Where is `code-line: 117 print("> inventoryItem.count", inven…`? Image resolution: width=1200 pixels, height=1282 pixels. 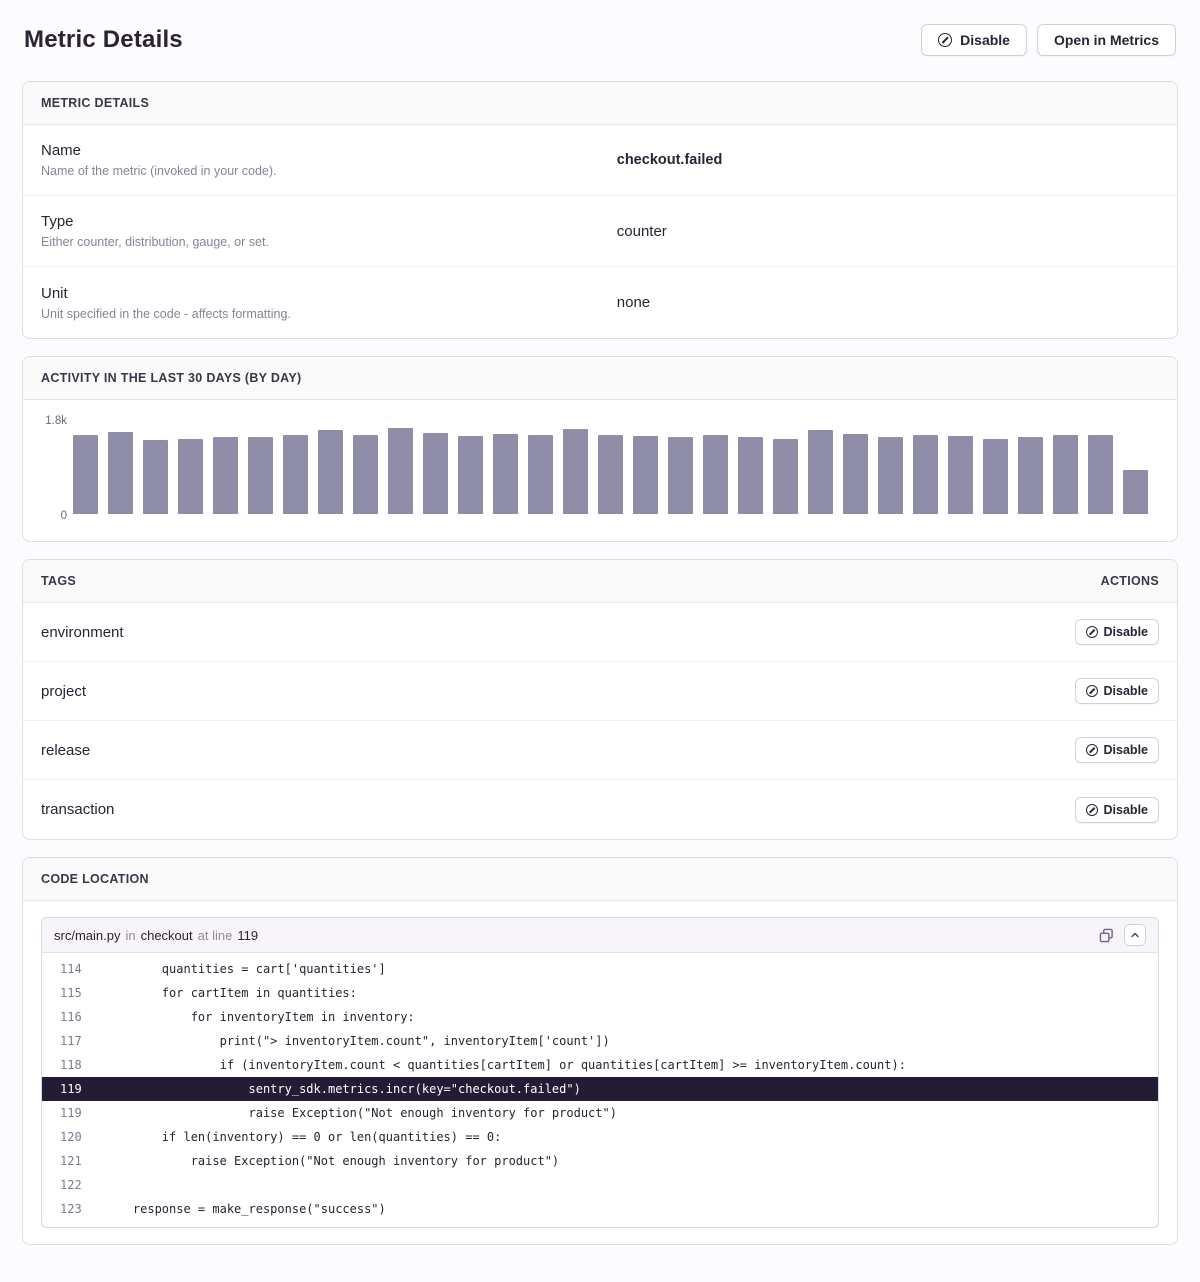 code-line: 117 print("> inventoryItem.count", inven… is located at coordinates (600, 1041).